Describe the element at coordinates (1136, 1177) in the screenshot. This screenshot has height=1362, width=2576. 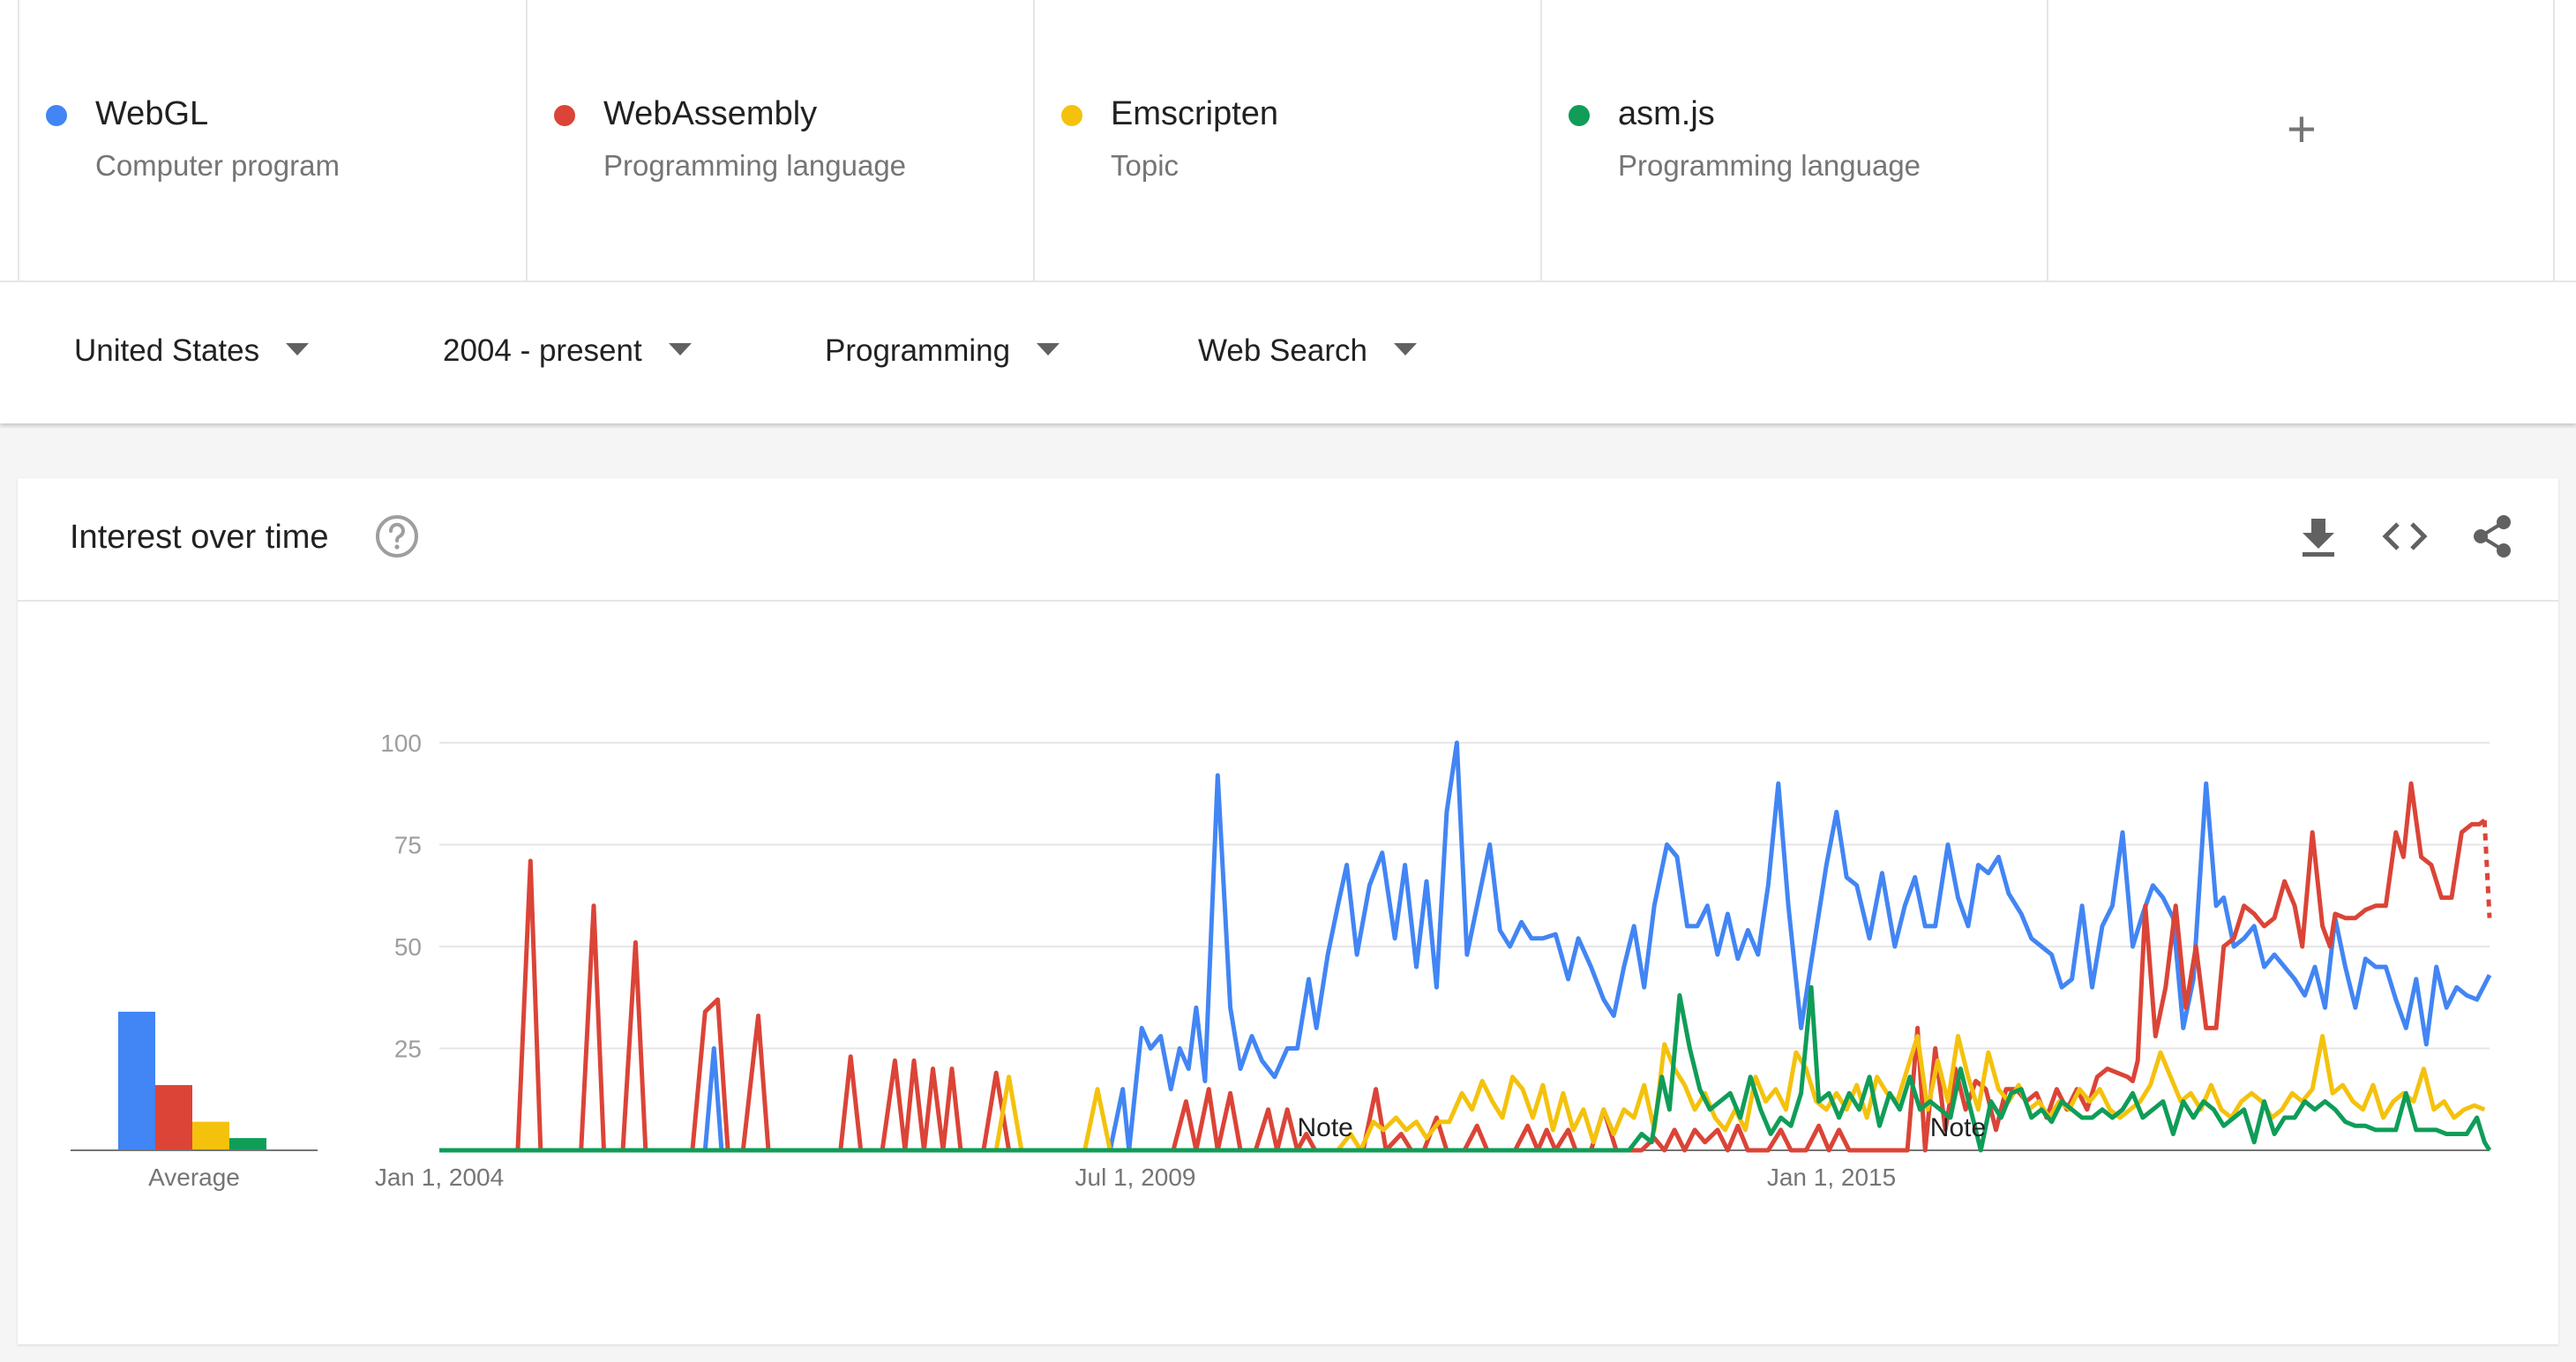
I see `x-tick-label: Jul 1, 2009` at that location.